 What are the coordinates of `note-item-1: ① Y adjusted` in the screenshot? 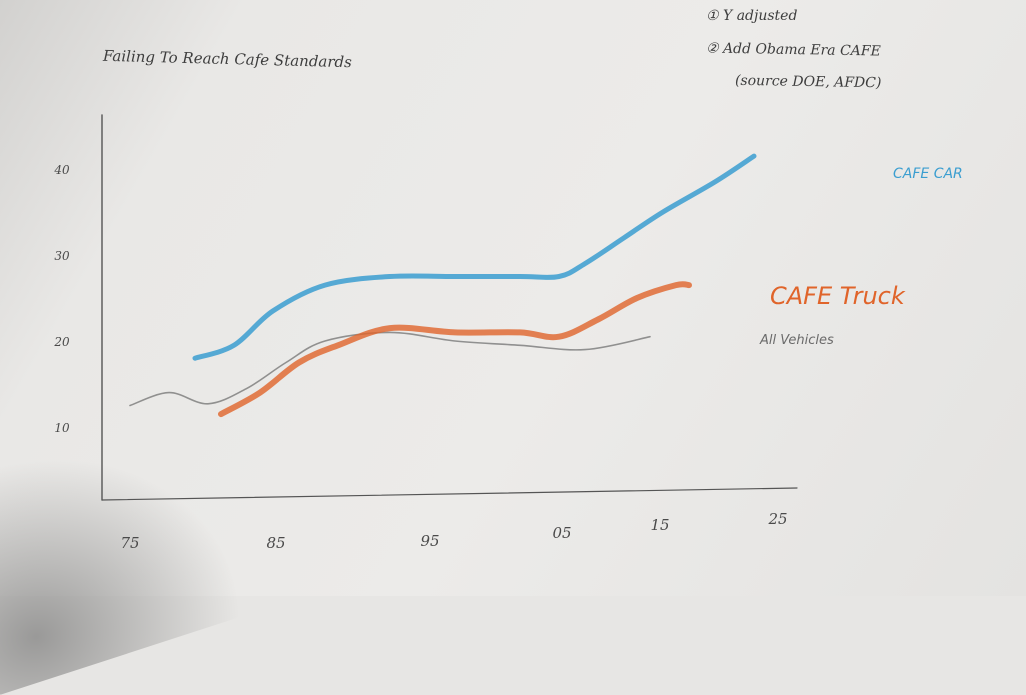 It's located at (752, 16).